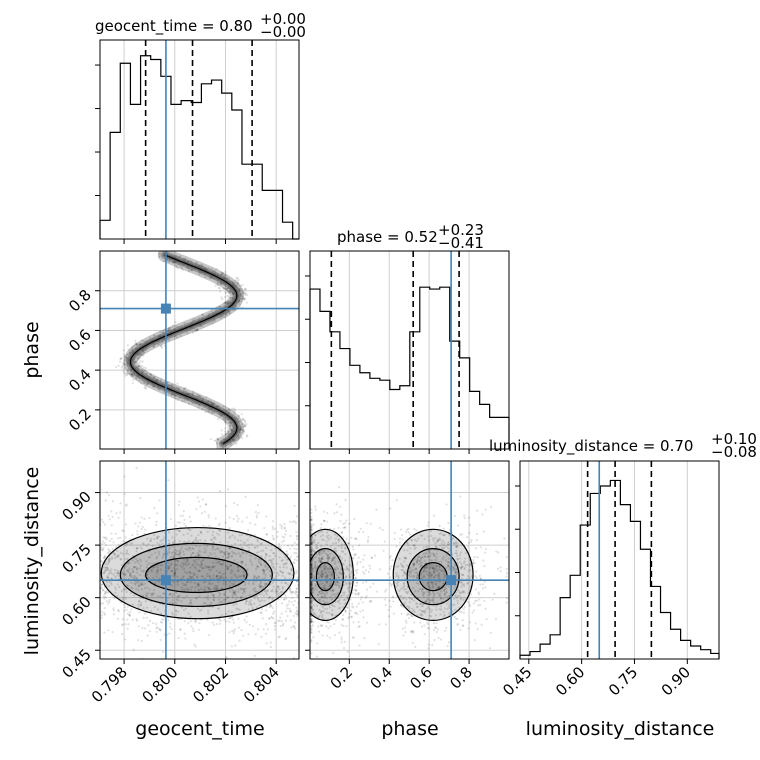 The height and width of the screenshot is (760, 760). Describe the element at coordinates (199, 729) in the screenshot. I see `x-axis-label-geocent-time: geocent_time` at that location.